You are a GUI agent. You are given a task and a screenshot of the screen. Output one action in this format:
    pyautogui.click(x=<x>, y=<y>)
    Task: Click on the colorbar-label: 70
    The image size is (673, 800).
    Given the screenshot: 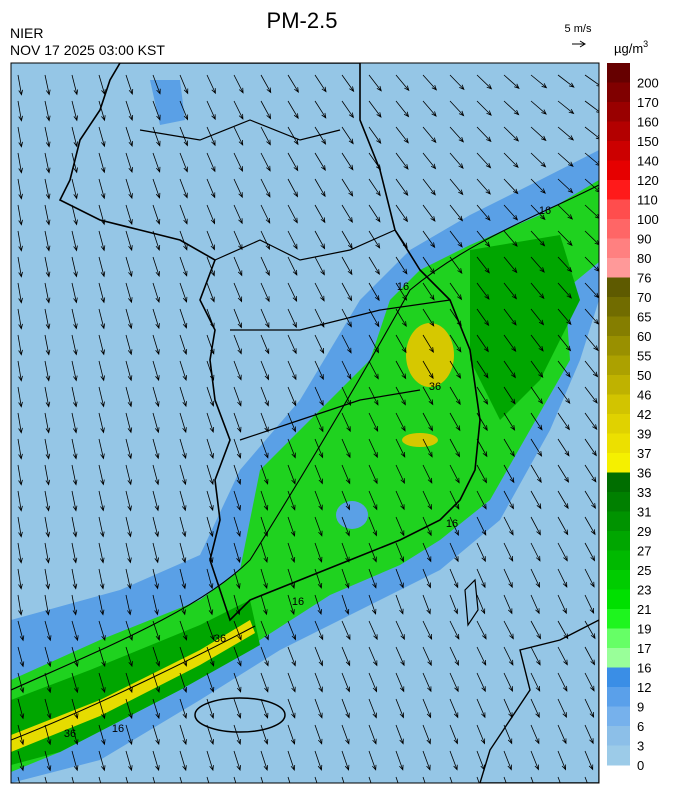 What is the action you would take?
    pyautogui.click(x=644, y=297)
    